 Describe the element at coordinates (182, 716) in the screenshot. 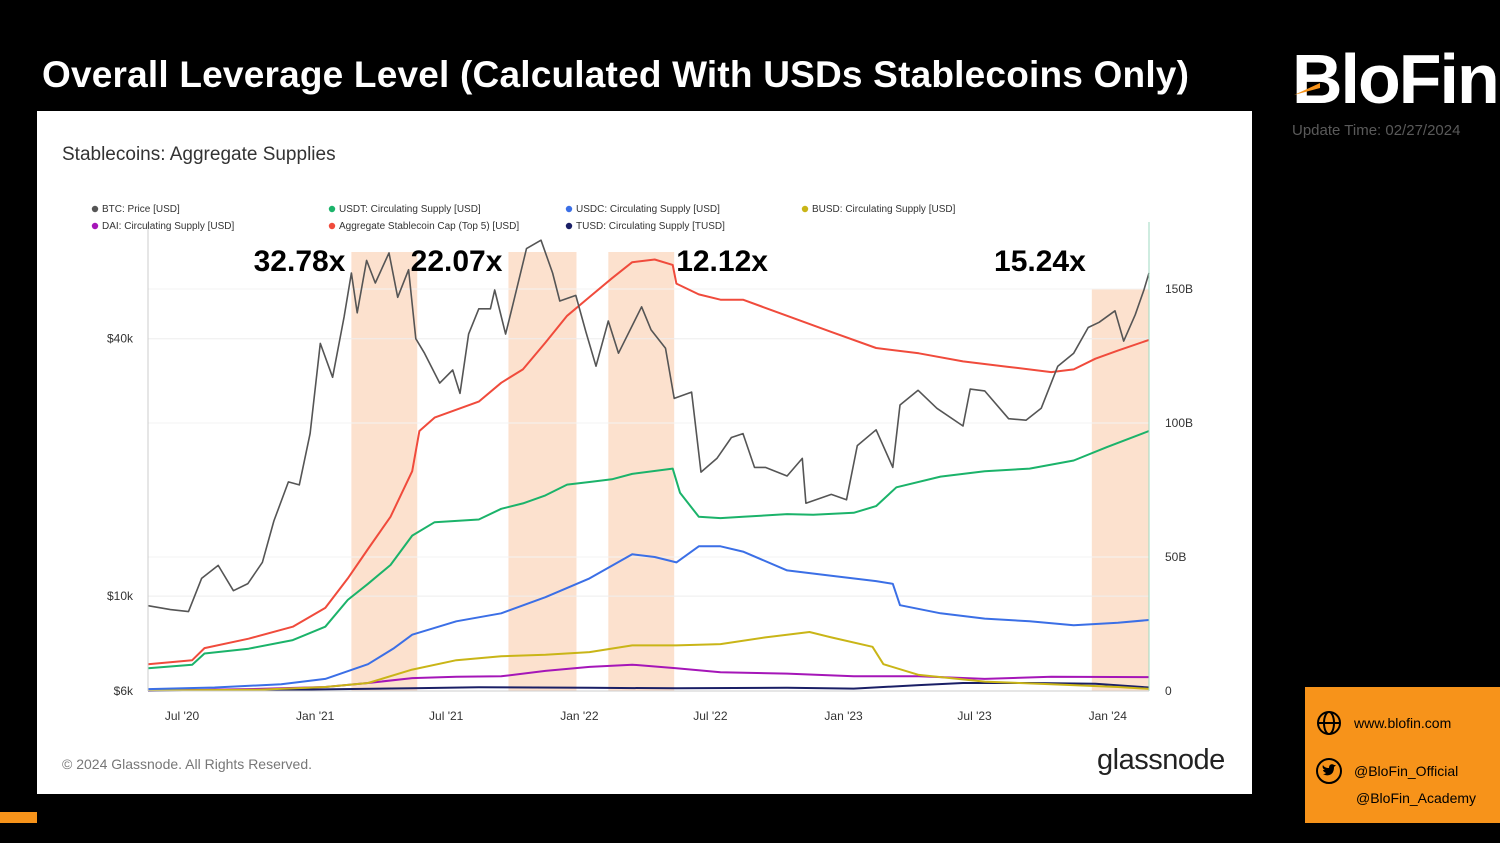

I see `x-tick-label: Jul '20` at that location.